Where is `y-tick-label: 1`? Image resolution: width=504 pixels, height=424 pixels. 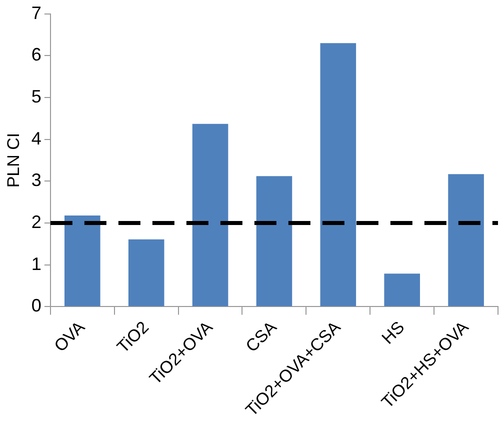 y-tick-label: 1 is located at coordinates (36, 264).